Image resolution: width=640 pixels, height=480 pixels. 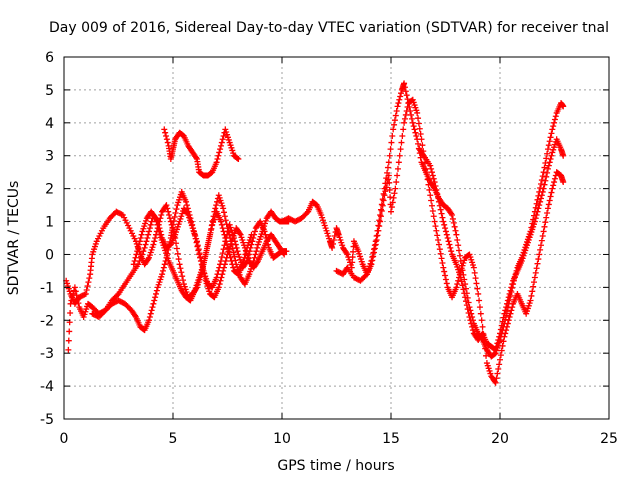 What do you see at coordinates (49, 91) in the screenshot?
I see `y-tick-label: 5` at bounding box center [49, 91].